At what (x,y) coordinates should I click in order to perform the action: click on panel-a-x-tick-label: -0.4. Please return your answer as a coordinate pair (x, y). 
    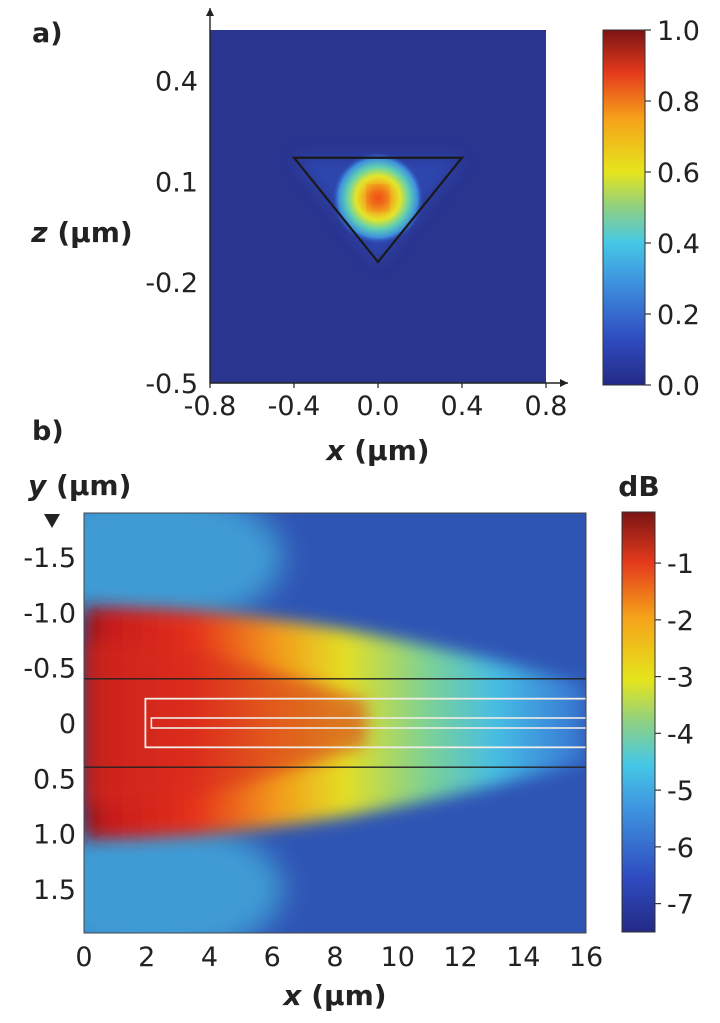
    Looking at the image, I should click on (294, 406).